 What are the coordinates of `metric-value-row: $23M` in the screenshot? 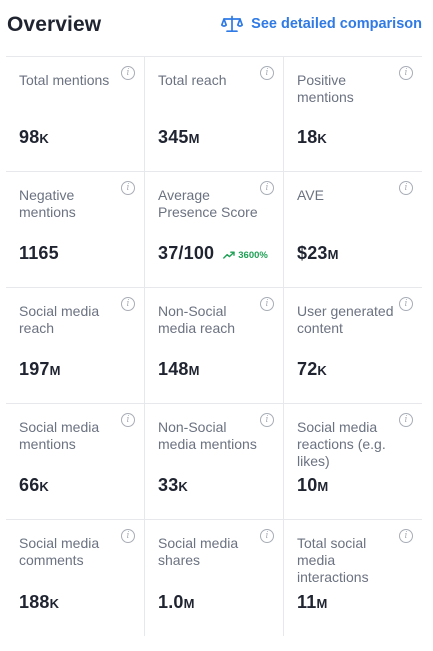 It's located at (318, 253).